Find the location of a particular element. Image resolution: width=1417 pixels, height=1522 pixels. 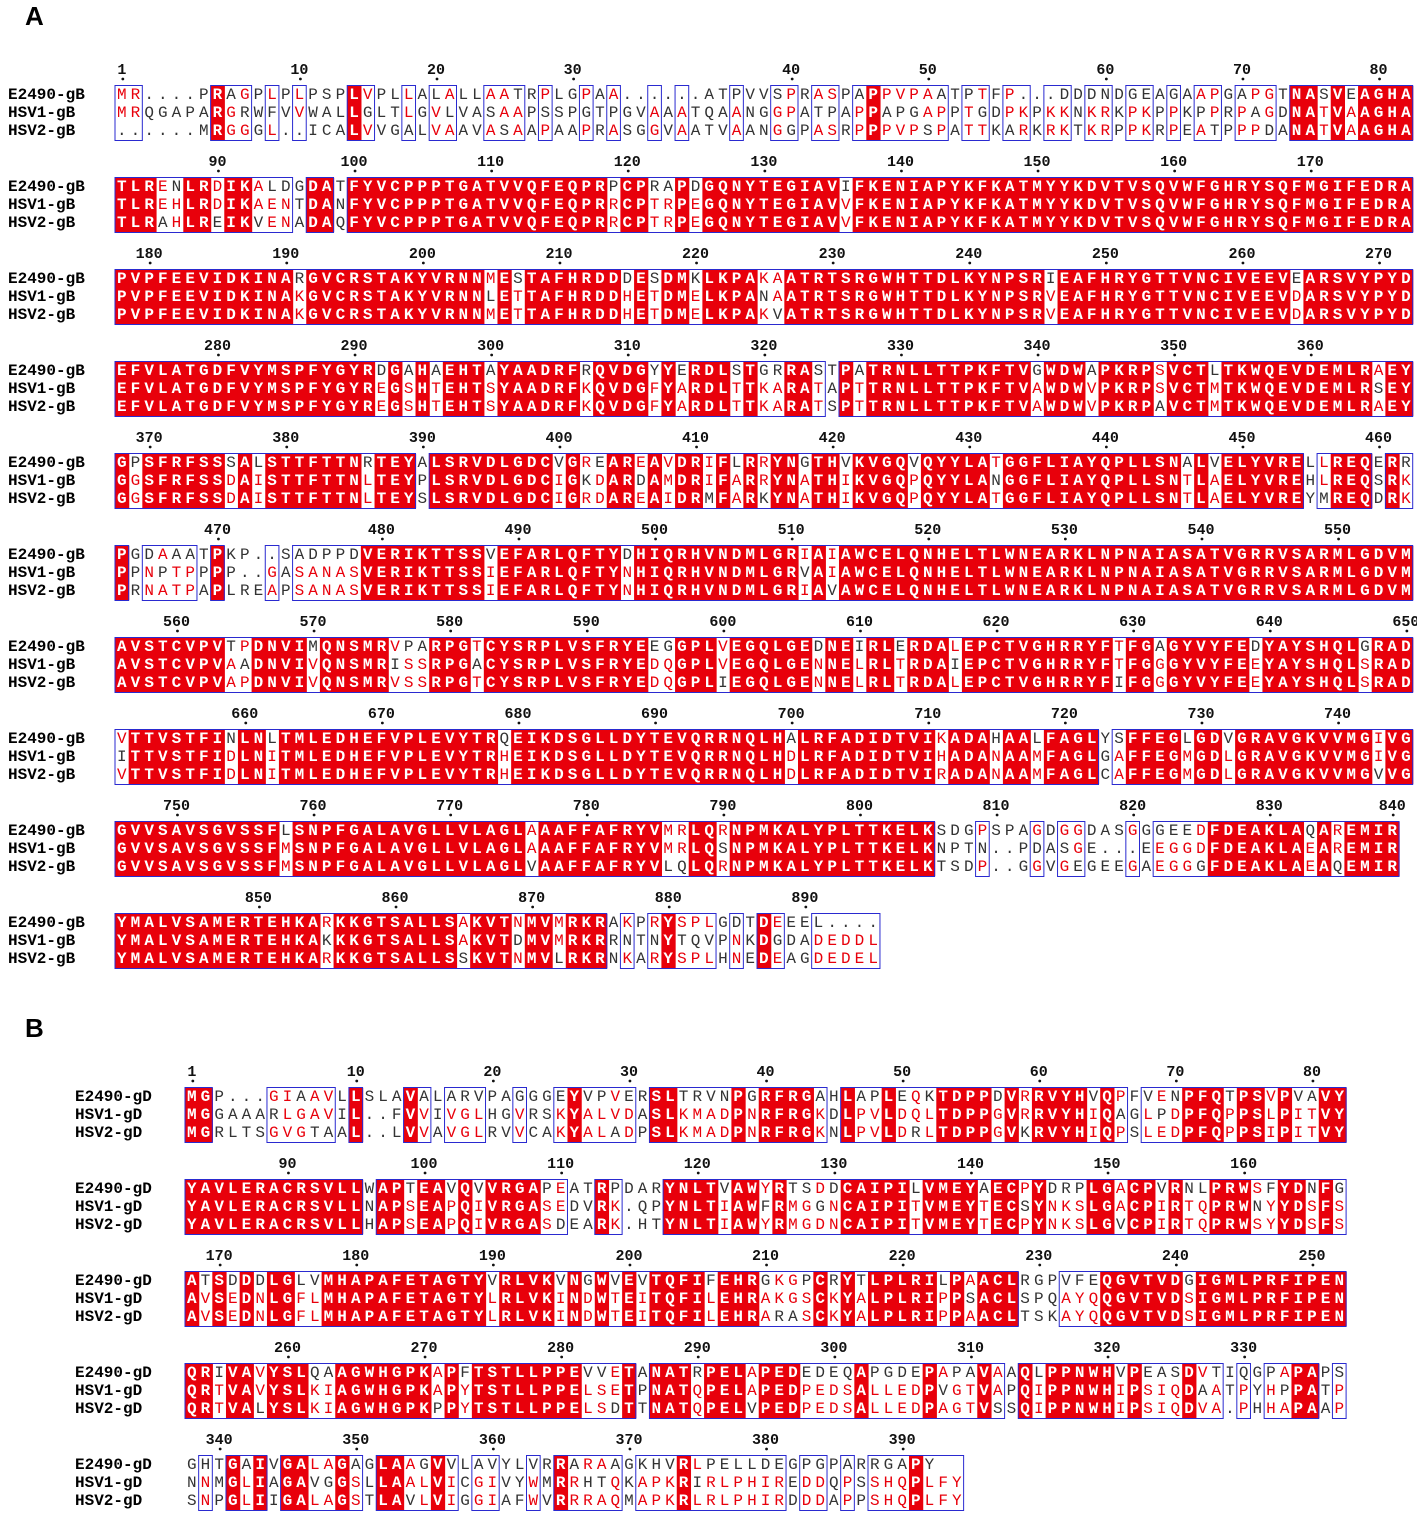

ruler-number: 360 is located at coordinates (1310, 346).